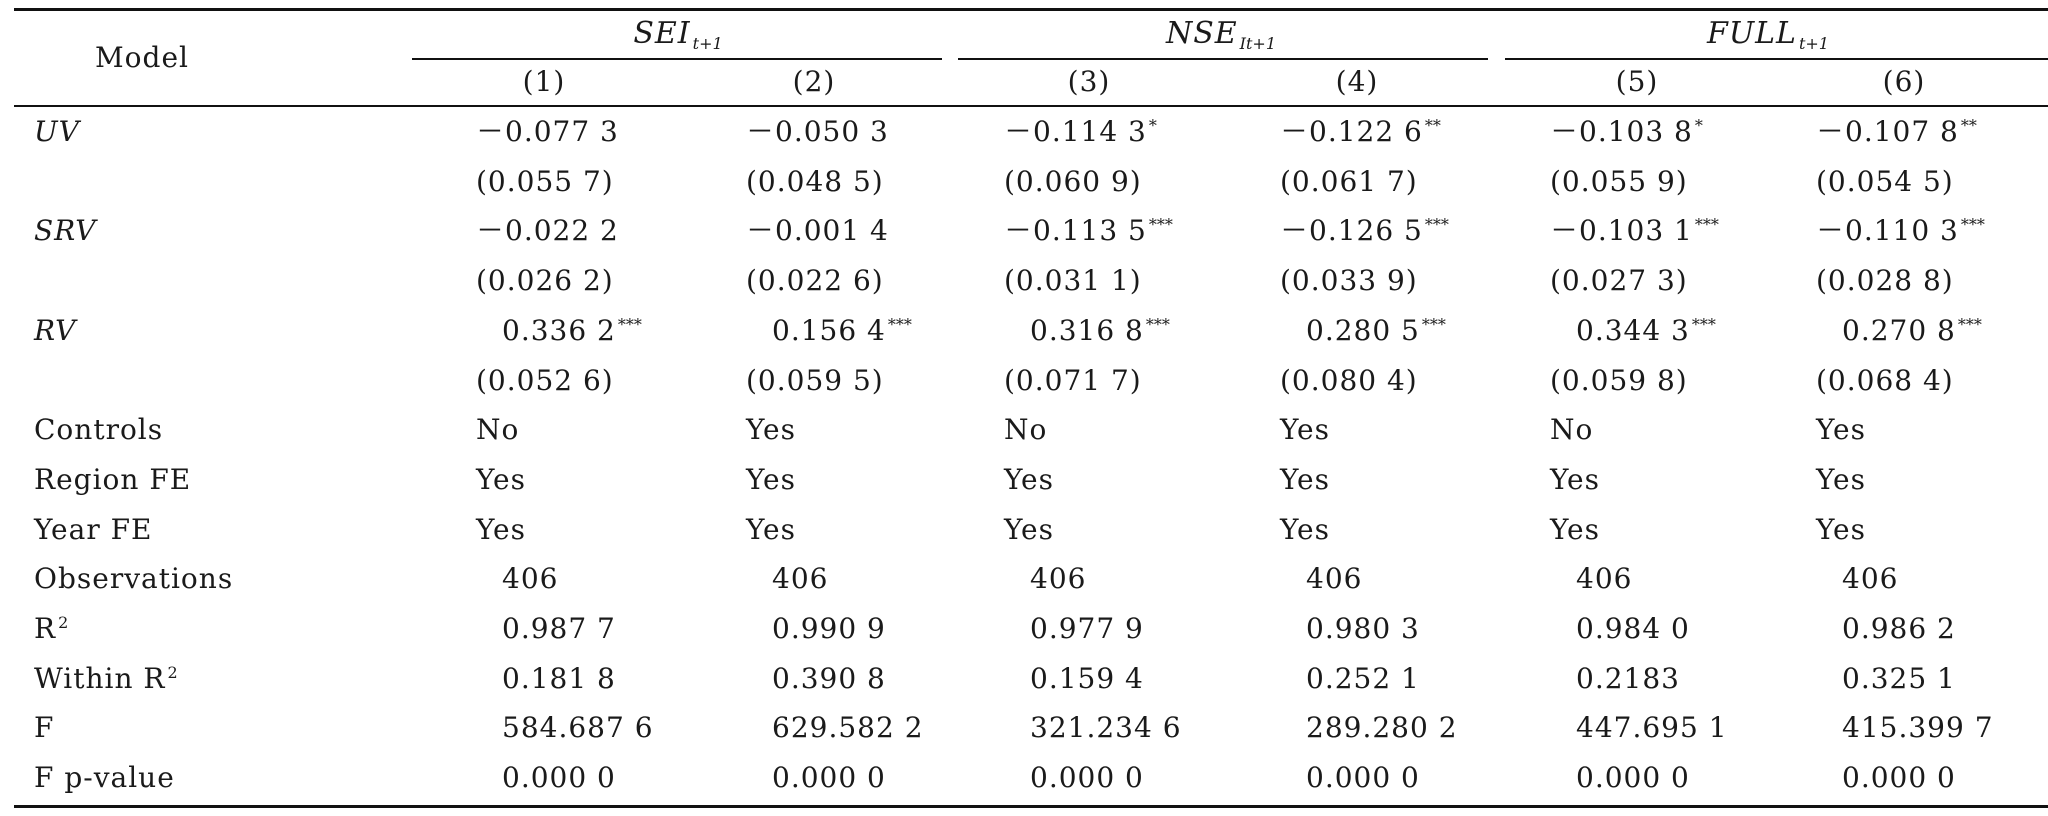 This screenshot has width=2048, height=816. I want to click on cell-value: (0.048 5), so click(815, 181).